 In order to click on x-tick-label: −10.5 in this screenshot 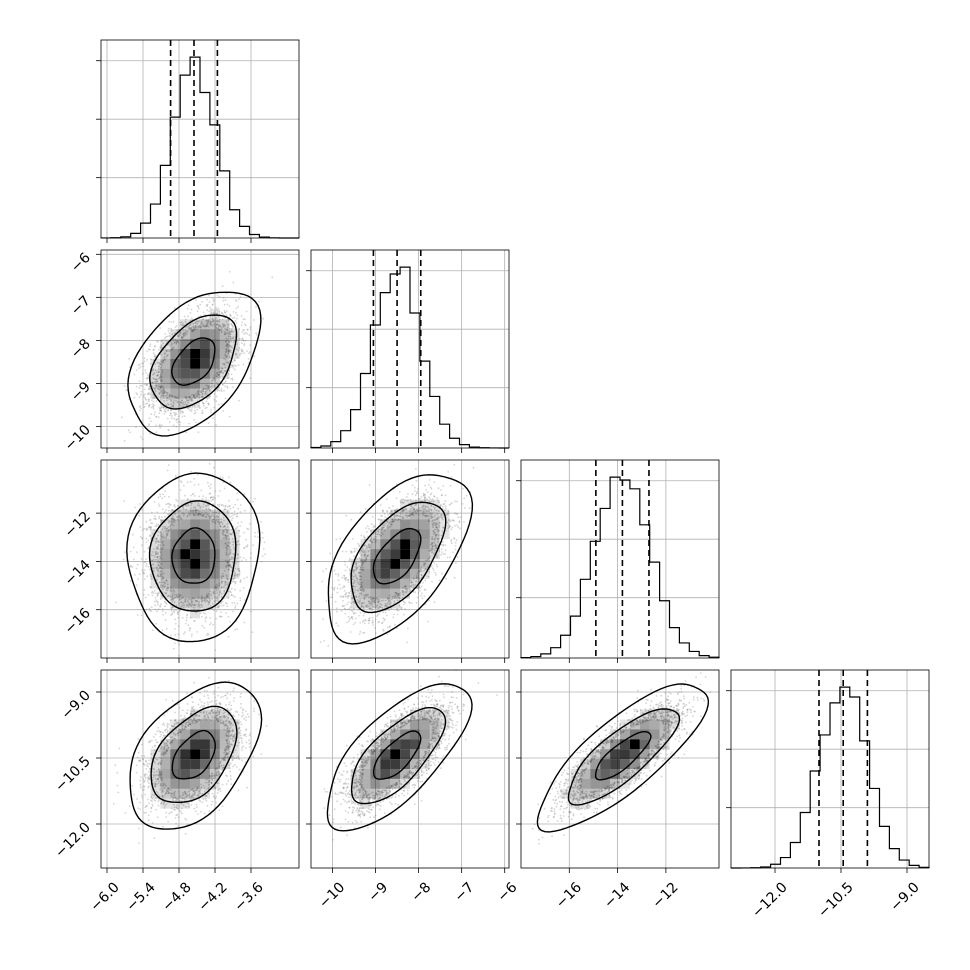, I will do `click(836, 900)`.